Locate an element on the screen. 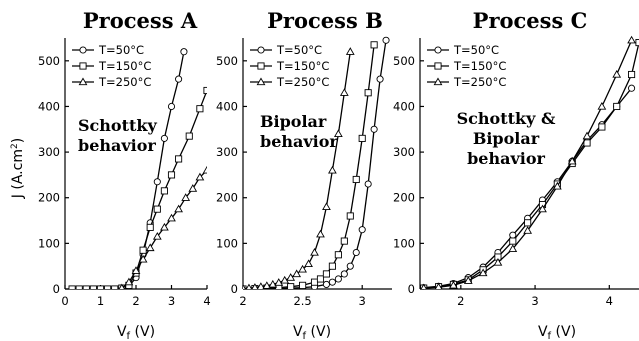  y-axis-label: J (A.cm2) is located at coordinates (18, 168).